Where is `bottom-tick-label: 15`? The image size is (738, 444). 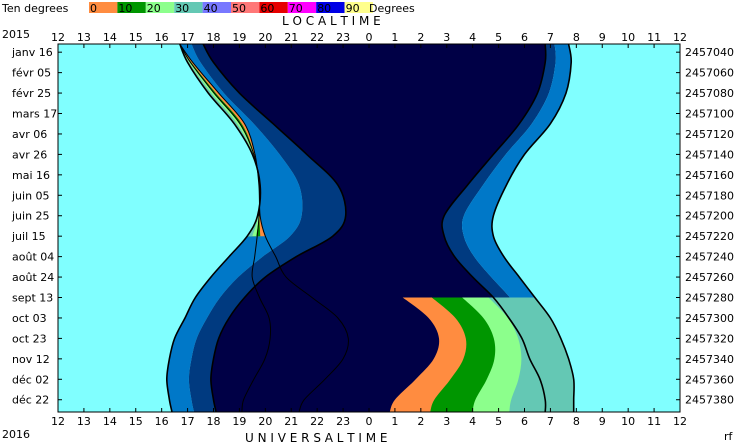 bottom-tick-label: 15 is located at coordinates (136, 421).